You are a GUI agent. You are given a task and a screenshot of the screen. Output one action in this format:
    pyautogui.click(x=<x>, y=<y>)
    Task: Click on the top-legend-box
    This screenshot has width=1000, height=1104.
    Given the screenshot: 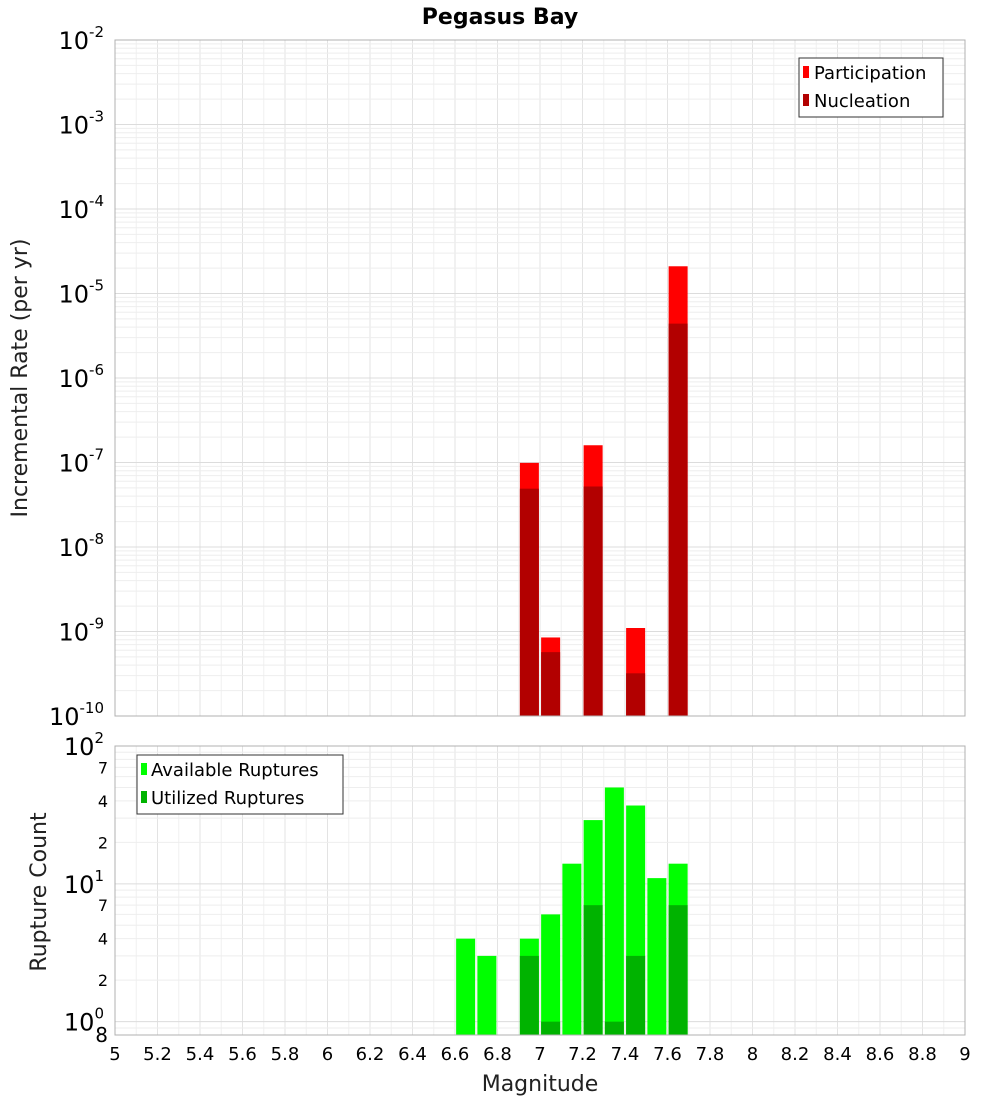 What is the action you would take?
    pyautogui.click(x=871, y=87)
    